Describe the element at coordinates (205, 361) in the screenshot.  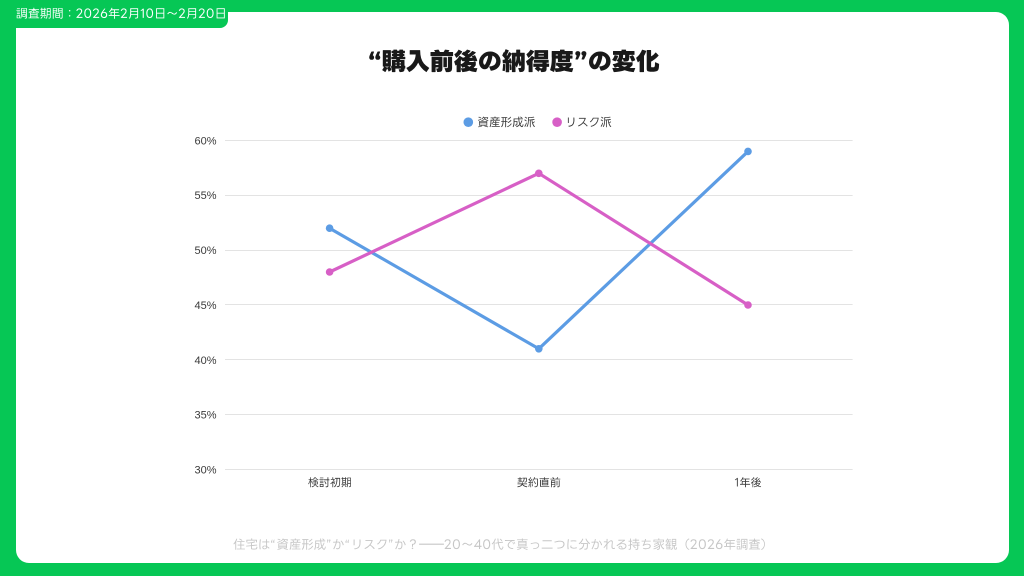
I see `svg-text: 40%` at that location.